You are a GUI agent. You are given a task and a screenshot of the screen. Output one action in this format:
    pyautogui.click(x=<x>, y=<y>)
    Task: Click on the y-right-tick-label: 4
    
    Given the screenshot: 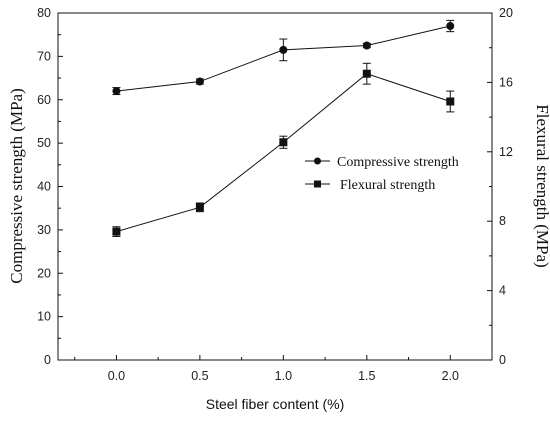 What is the action you would take?
    pyautogui.click(x=502, y=291)
    